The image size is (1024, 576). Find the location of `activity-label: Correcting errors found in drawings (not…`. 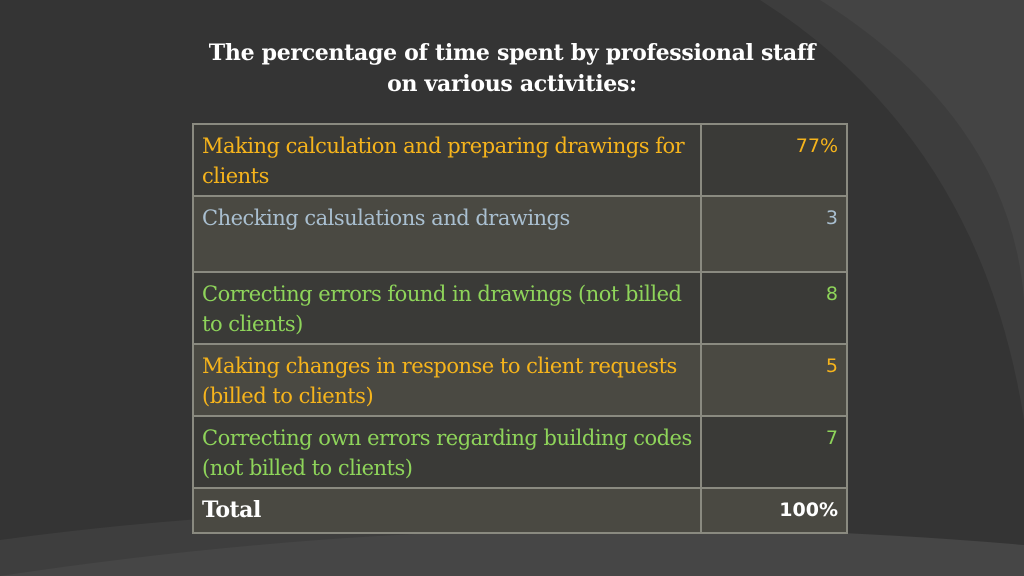

activity-label: Correcting errors found in drawings (not… is located at coordinates (447, 308).